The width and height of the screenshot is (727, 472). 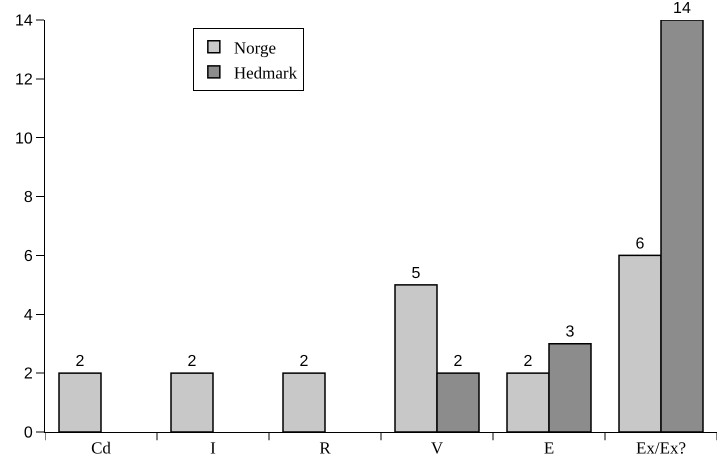 What do you see at coordinates (549, 448) in the screenshot?
I see `x-tick-label: E` at bounding box center [549, 448].